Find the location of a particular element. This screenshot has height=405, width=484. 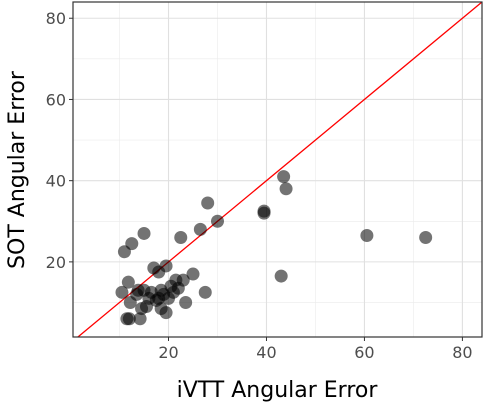

y-tick-label: 20 is located at coordinates (56, 262).